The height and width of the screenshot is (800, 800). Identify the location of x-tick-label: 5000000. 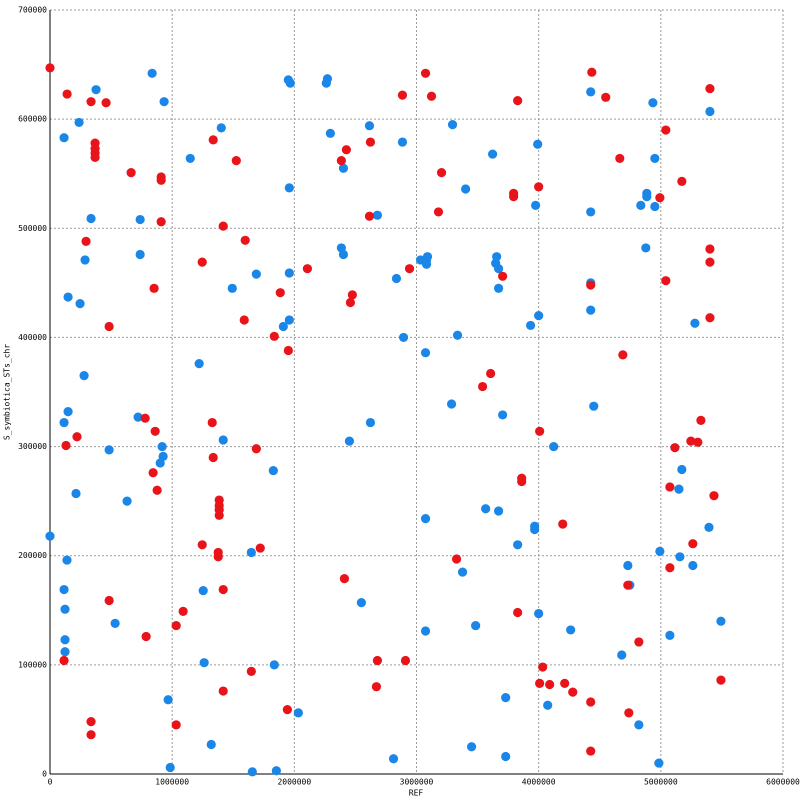
(661, 782).